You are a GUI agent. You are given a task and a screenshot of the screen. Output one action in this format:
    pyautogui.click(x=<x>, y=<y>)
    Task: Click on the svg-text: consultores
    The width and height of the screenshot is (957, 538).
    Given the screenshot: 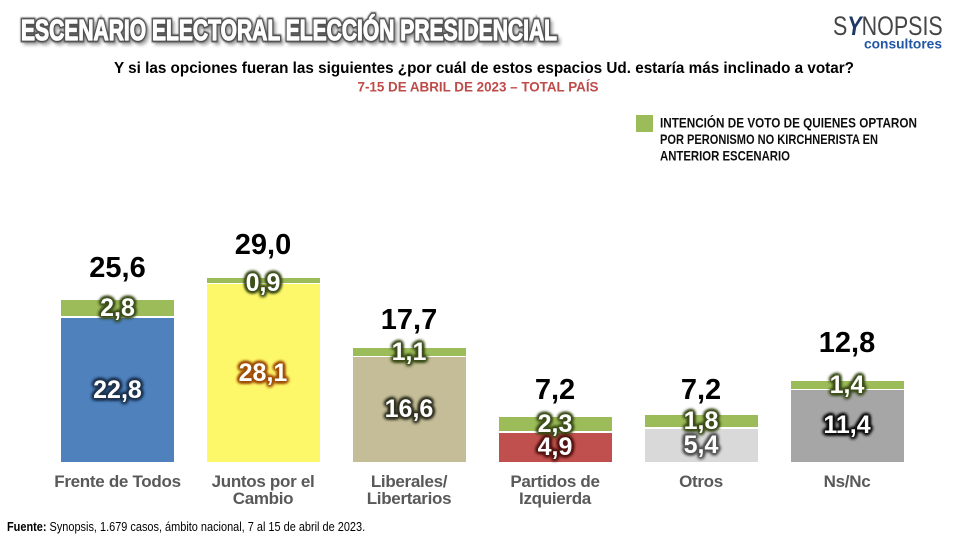 What is the action you would take?
    pyautogui.click(x=903, y=44)
    